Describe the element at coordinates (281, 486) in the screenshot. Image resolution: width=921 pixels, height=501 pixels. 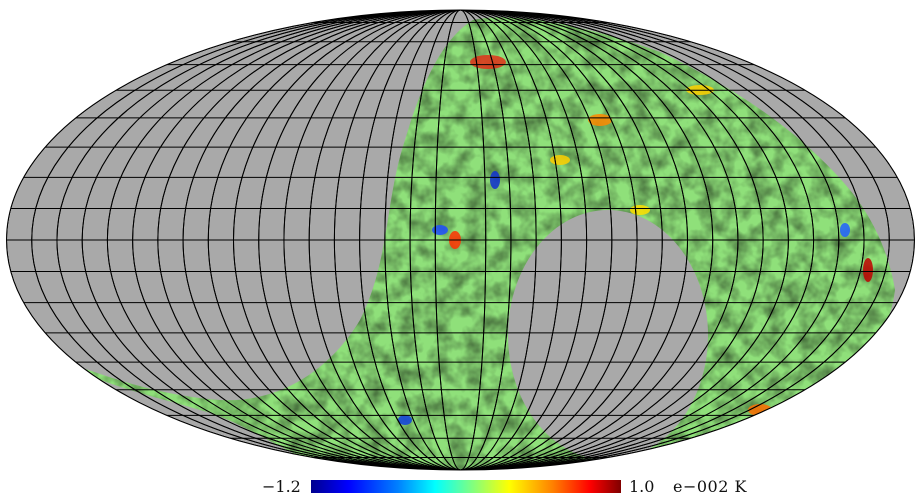
I see `colorbar-min-label: −1.2` at that location.